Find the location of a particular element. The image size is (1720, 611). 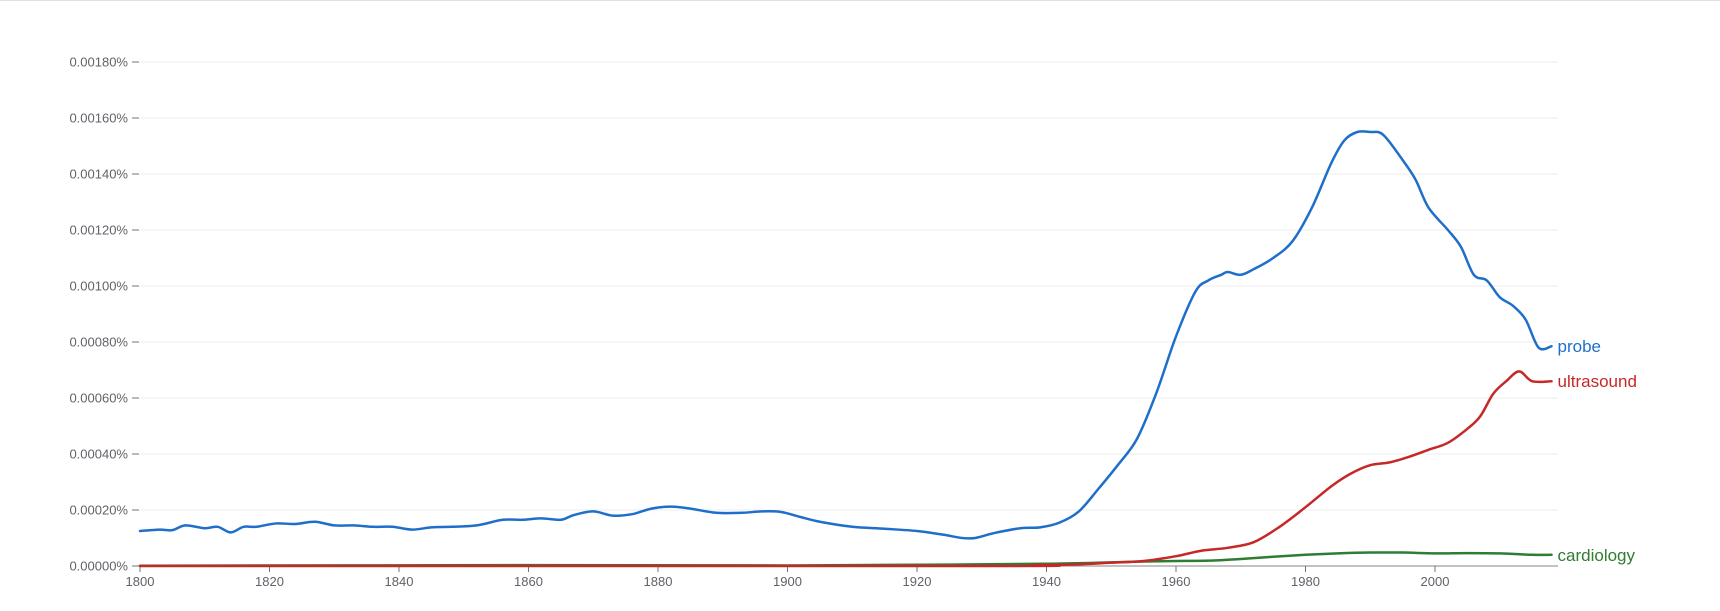

series-label-probe: probe is located at coordinates (1579, 346).